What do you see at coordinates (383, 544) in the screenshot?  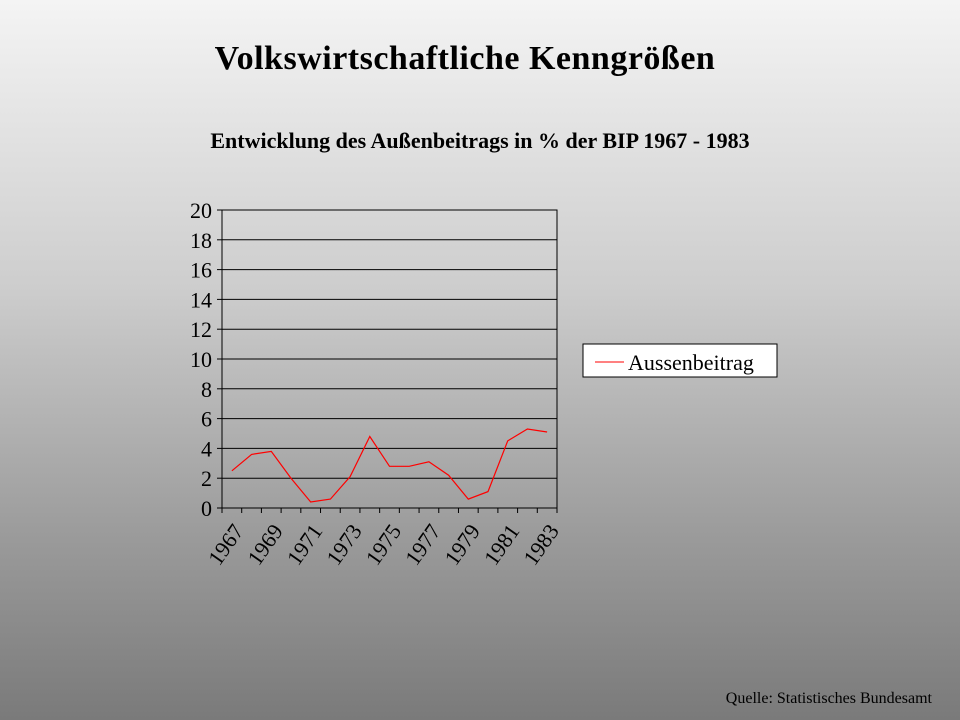 I see `x-tick-label: 1975` at bounding box center [383, 544].